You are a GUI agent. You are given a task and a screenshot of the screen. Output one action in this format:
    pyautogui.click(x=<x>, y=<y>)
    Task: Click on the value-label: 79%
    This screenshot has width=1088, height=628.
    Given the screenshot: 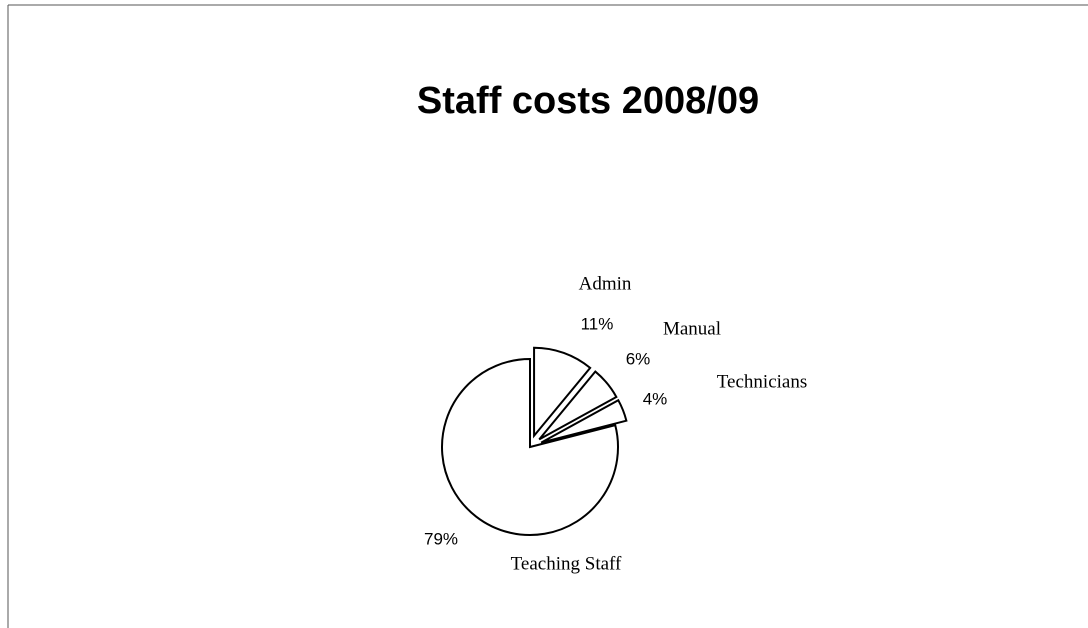 What is the action you would take?
    pyautogui.click(x=441, y=538)
    